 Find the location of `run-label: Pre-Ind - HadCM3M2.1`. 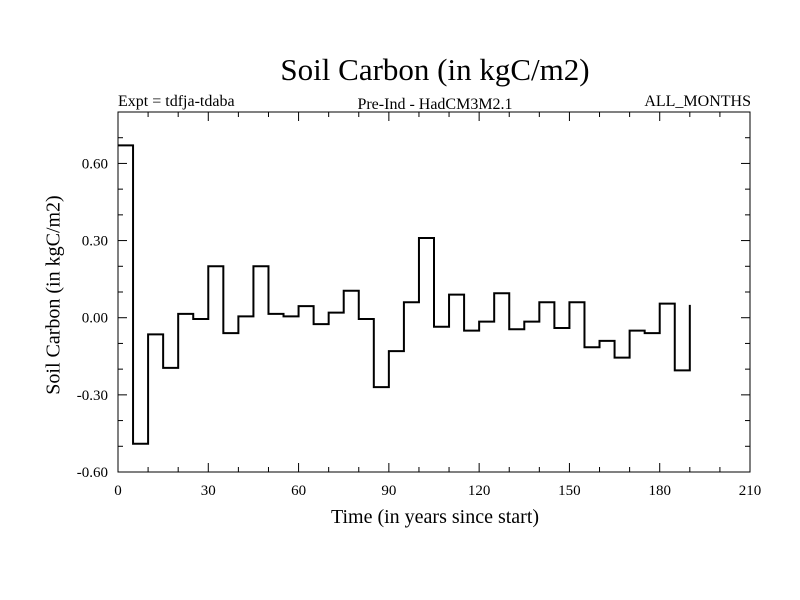

run-label: Pre-Ind - HadCM3M2.1 is located at coordinates (435, 104).